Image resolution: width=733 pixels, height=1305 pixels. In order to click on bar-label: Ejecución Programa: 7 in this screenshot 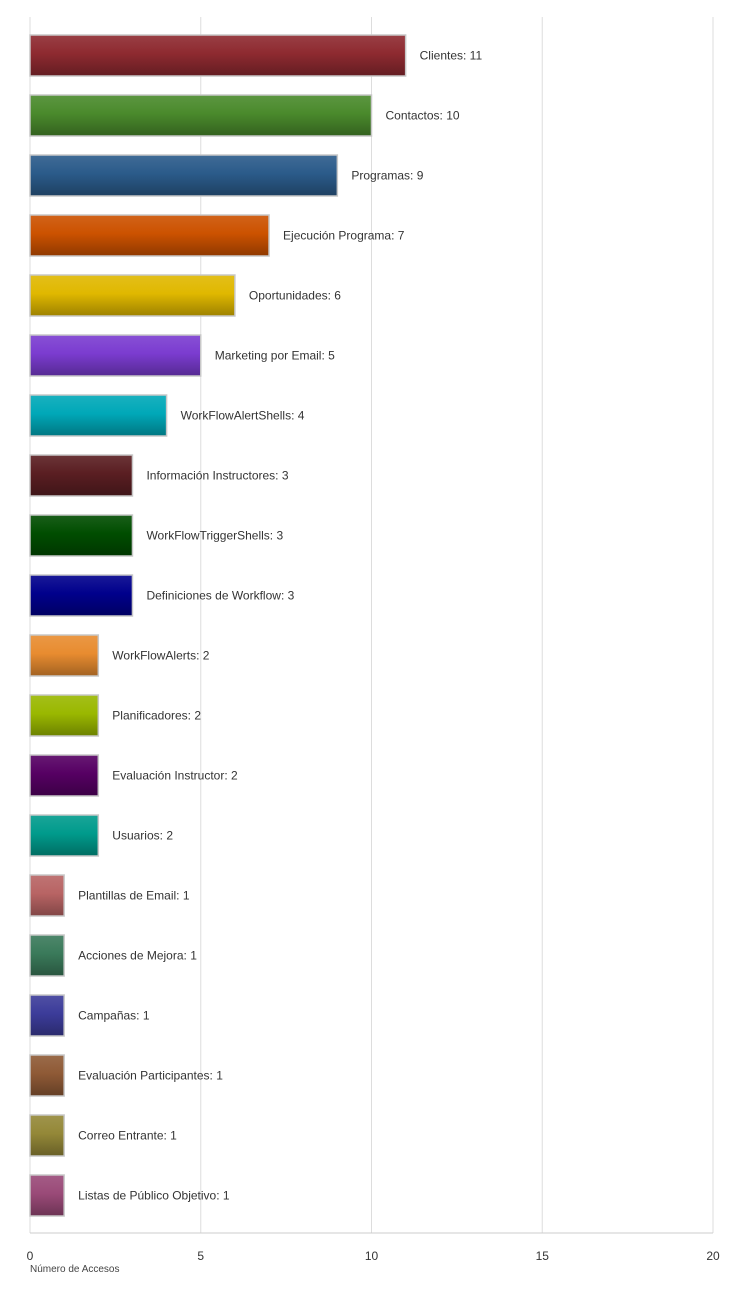, I will do `click(344, 236)`.